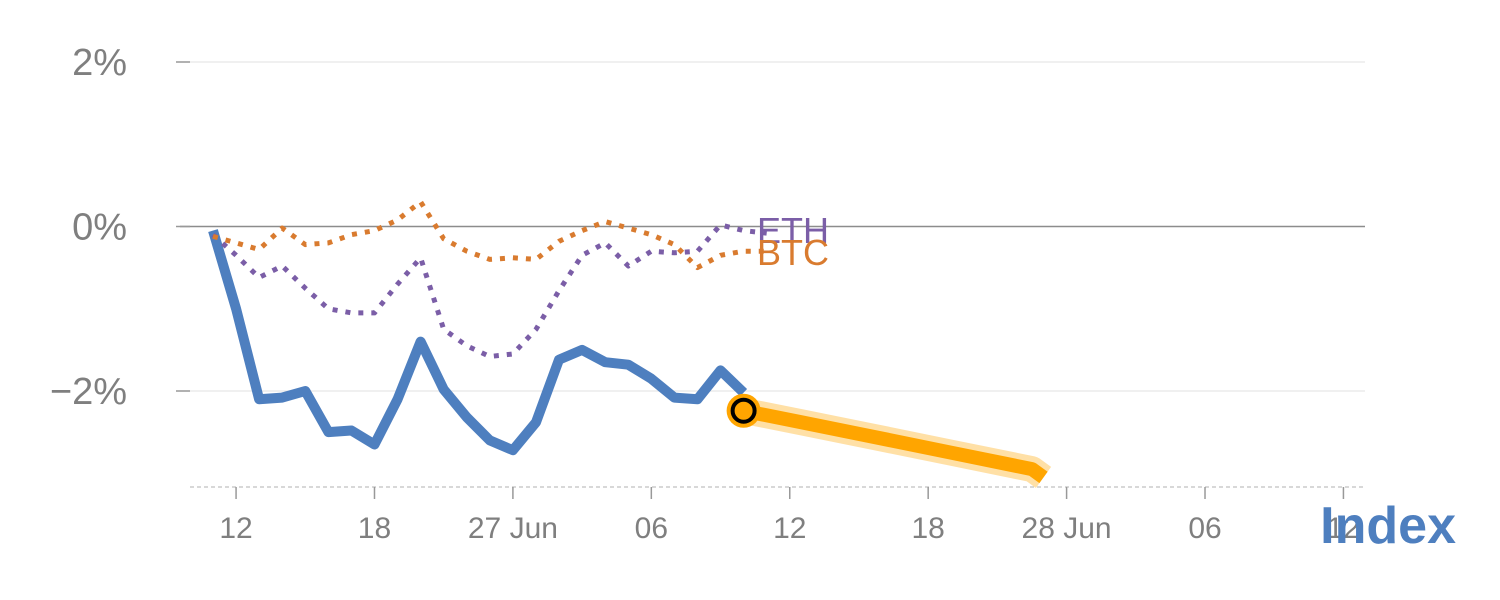  What do you see at coordinates (793, 230) in the screenshot?
I see `eth-series-label: ETH` at bounding box center [793, 230].